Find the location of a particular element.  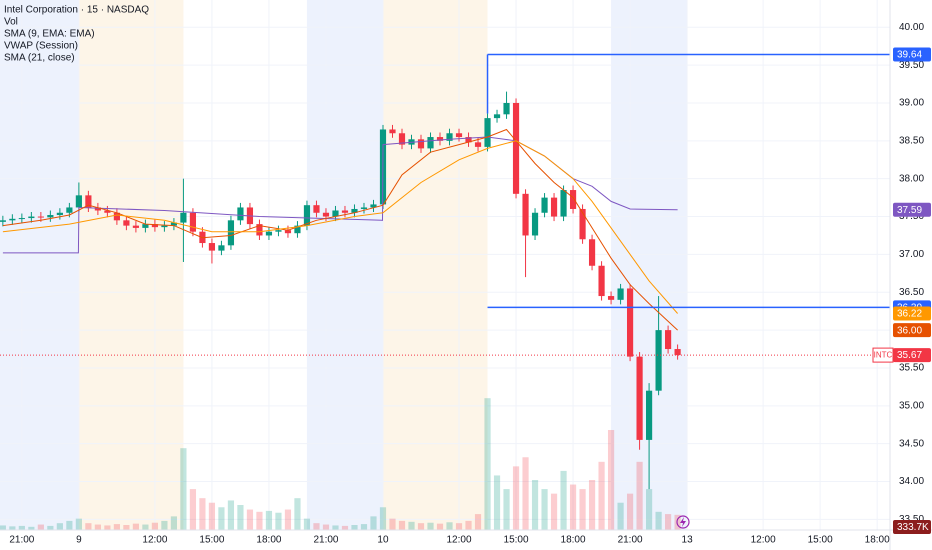

price-badge-label: 37.59 is located at coordinates (909, 210).